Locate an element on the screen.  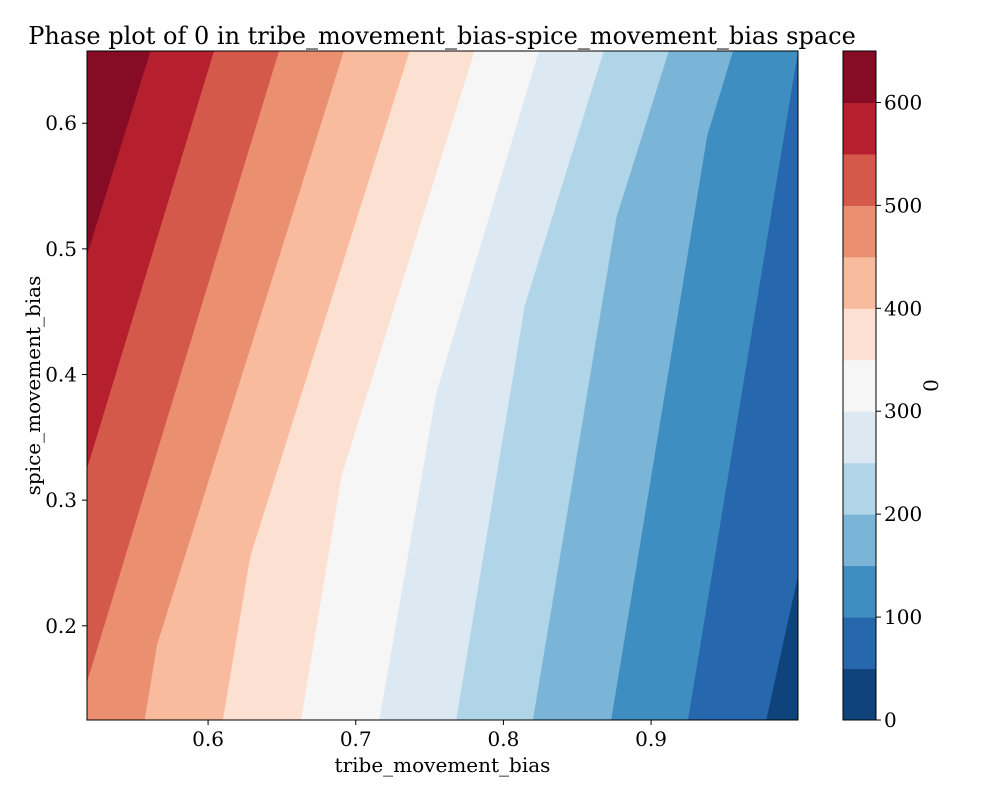
colorbar is located at coordinates (859, 385).